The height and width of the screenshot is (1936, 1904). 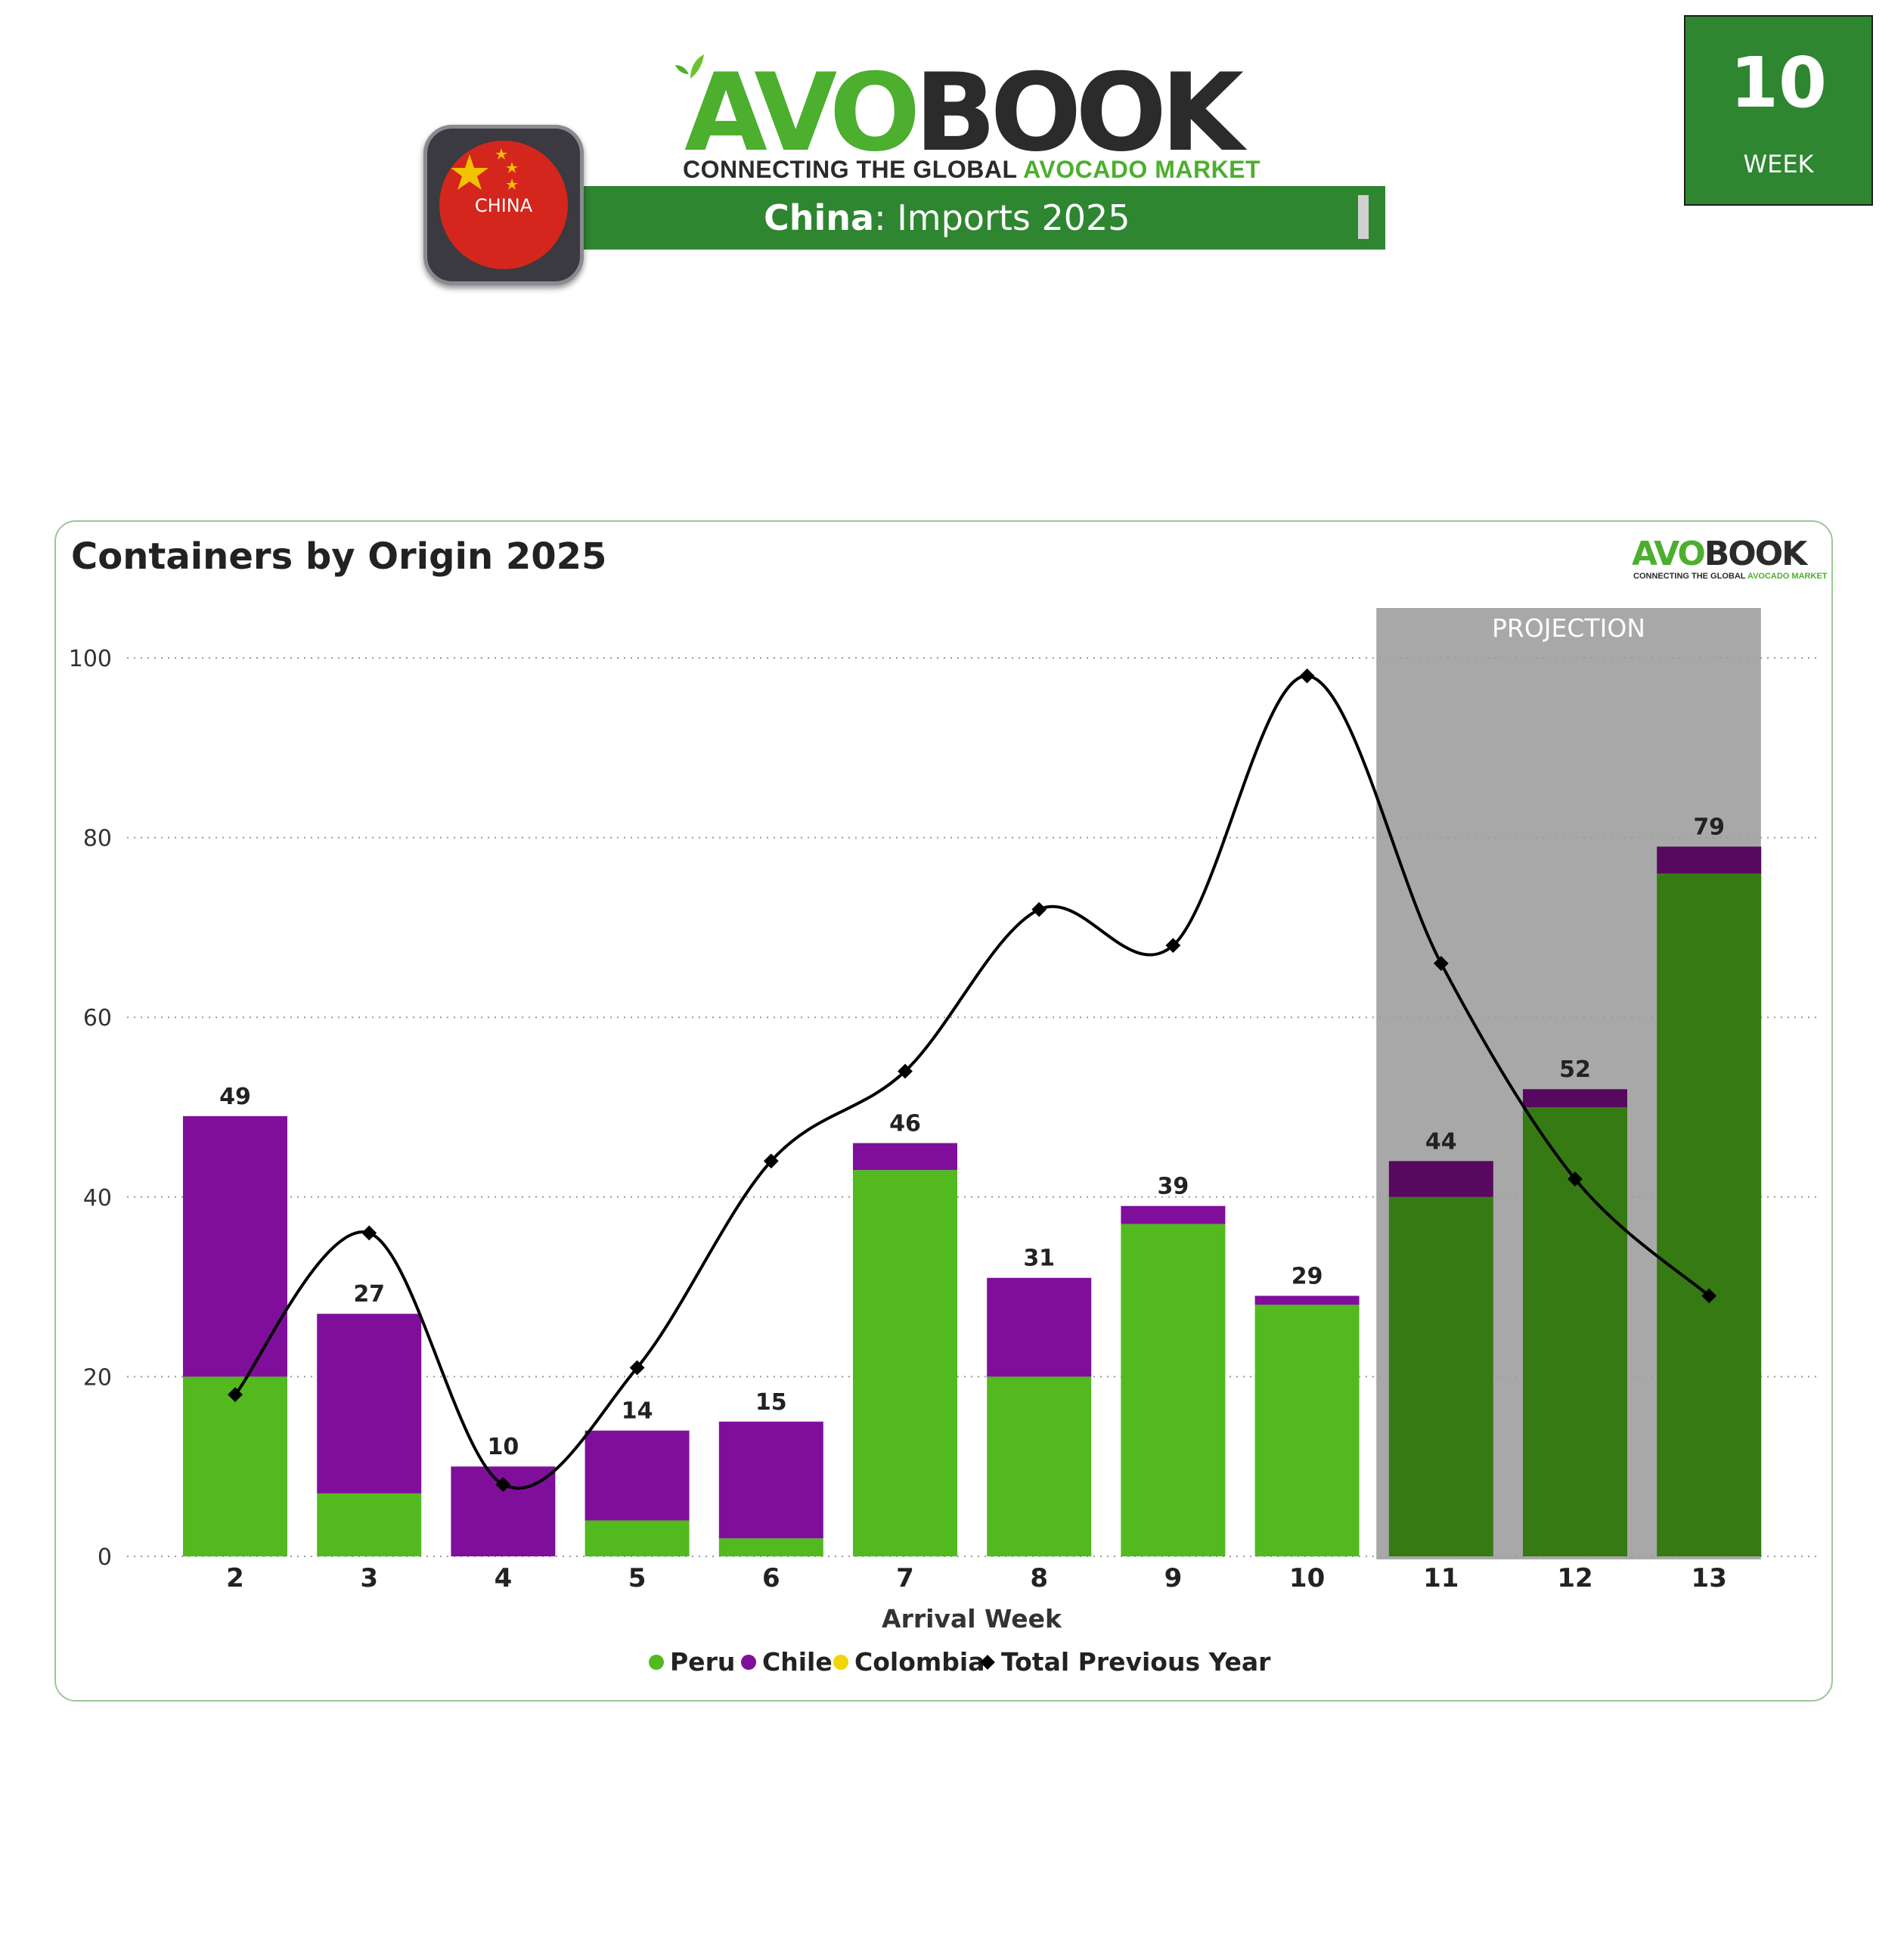 I want to click on y-tick-label: 60, so click(x=97, y=1018).